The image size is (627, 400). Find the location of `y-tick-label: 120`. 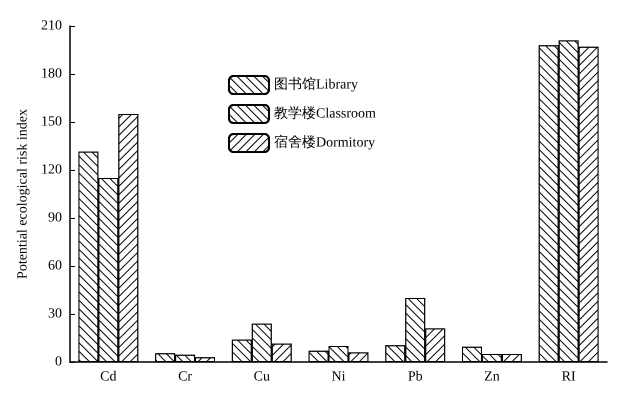

y-tick-label: 120 is located at coordinates (51, 170).